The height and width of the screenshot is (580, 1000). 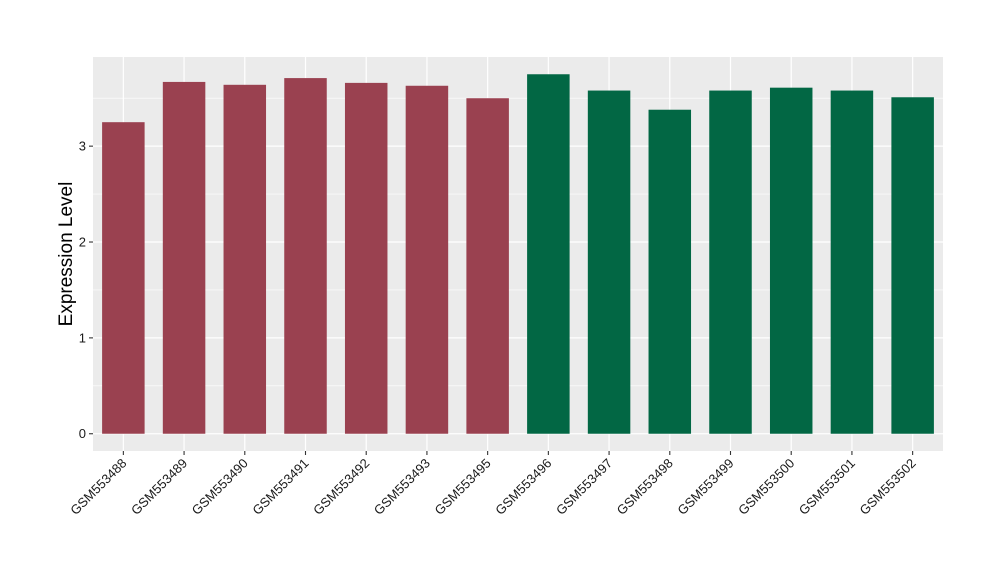 What do you see at coordinates (852, 262) in the screenshot?
I see `bar-GSM553501` at bounding box center [852, 262].